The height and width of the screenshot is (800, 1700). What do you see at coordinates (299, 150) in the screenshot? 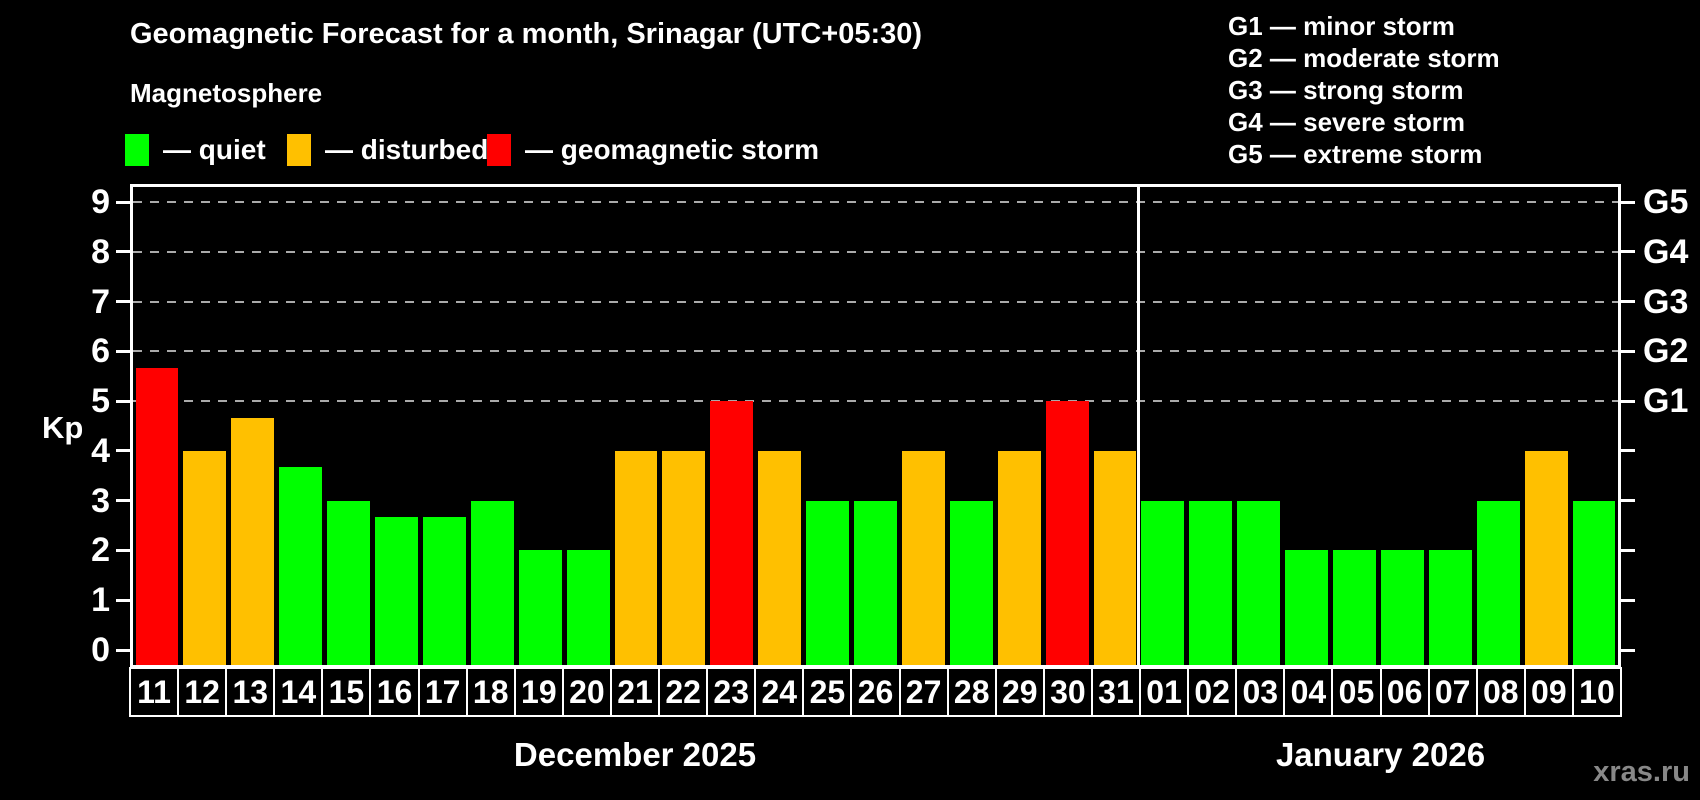
I see `disturbed-color-swatch` at bounding box center [299, 150].